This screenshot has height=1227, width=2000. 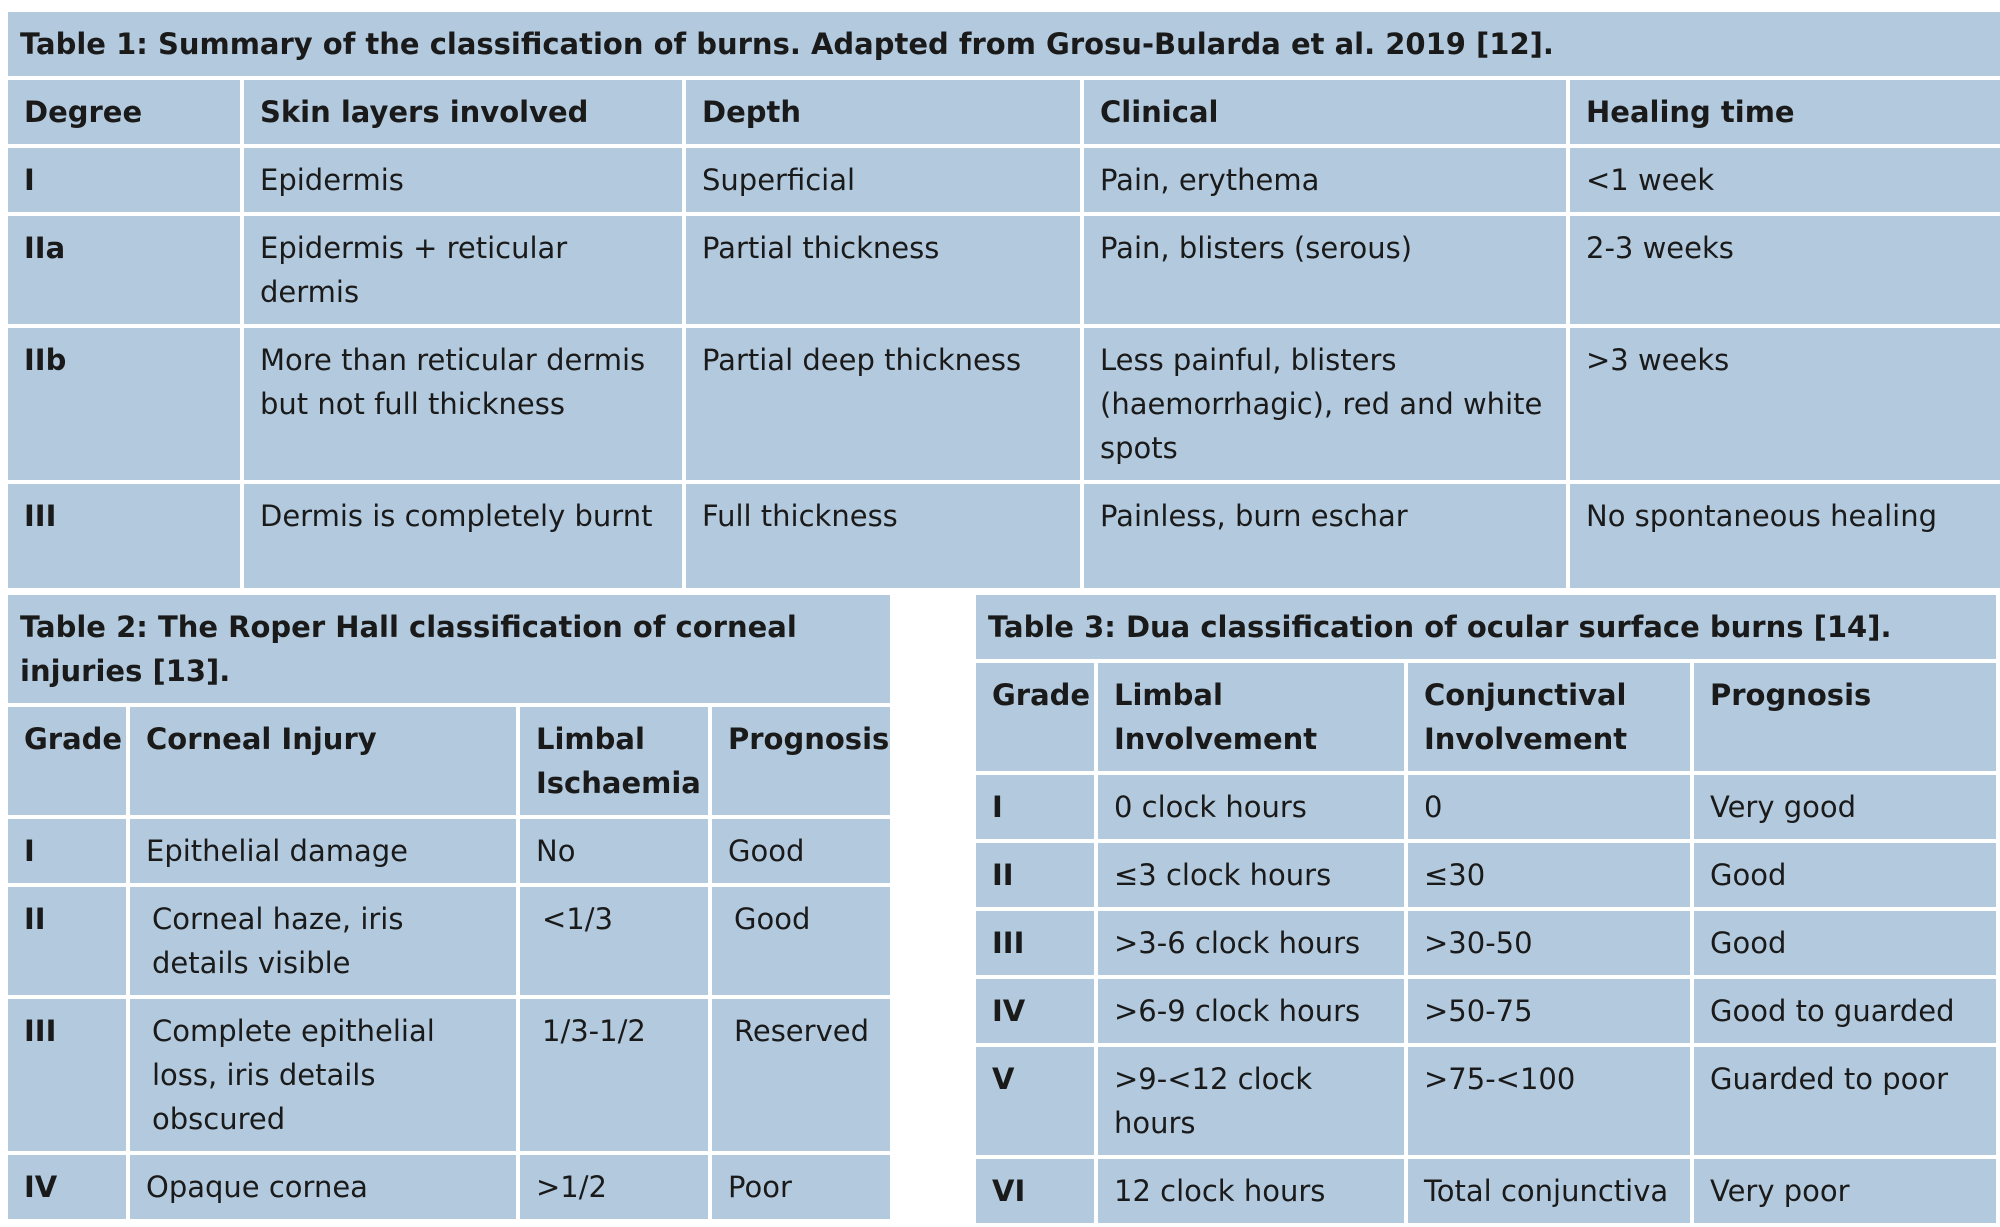 I want to click on limbal-involvement-cell: 12 clock hours, so click(x=1251, y=1191).